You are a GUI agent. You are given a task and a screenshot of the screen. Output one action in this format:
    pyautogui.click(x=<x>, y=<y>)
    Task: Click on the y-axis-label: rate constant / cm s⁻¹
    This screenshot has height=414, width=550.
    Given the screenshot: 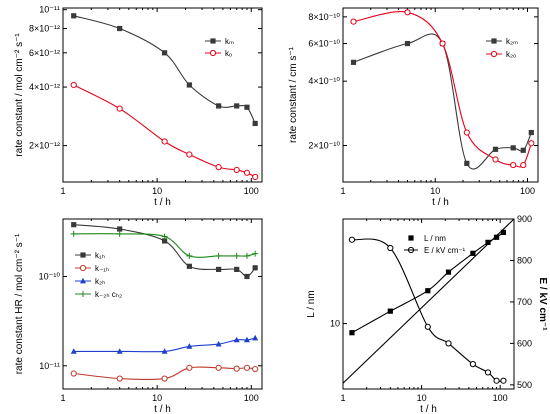 What is the action you would take?
    pyautogui.click(x=293, y=94)
    